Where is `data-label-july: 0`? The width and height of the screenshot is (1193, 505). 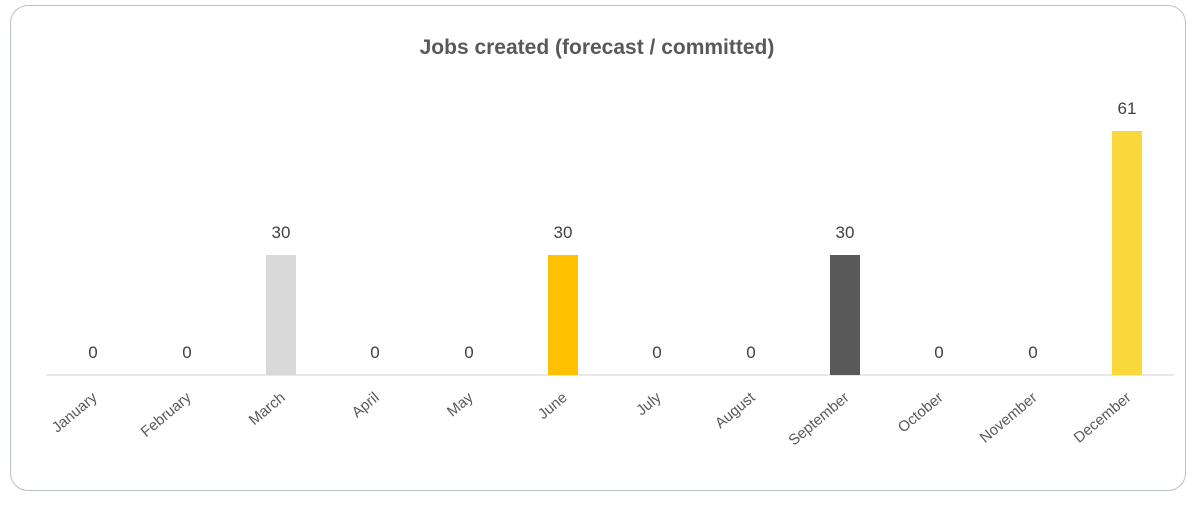 data-label-july: 0 is located at coordinates (656, 352).